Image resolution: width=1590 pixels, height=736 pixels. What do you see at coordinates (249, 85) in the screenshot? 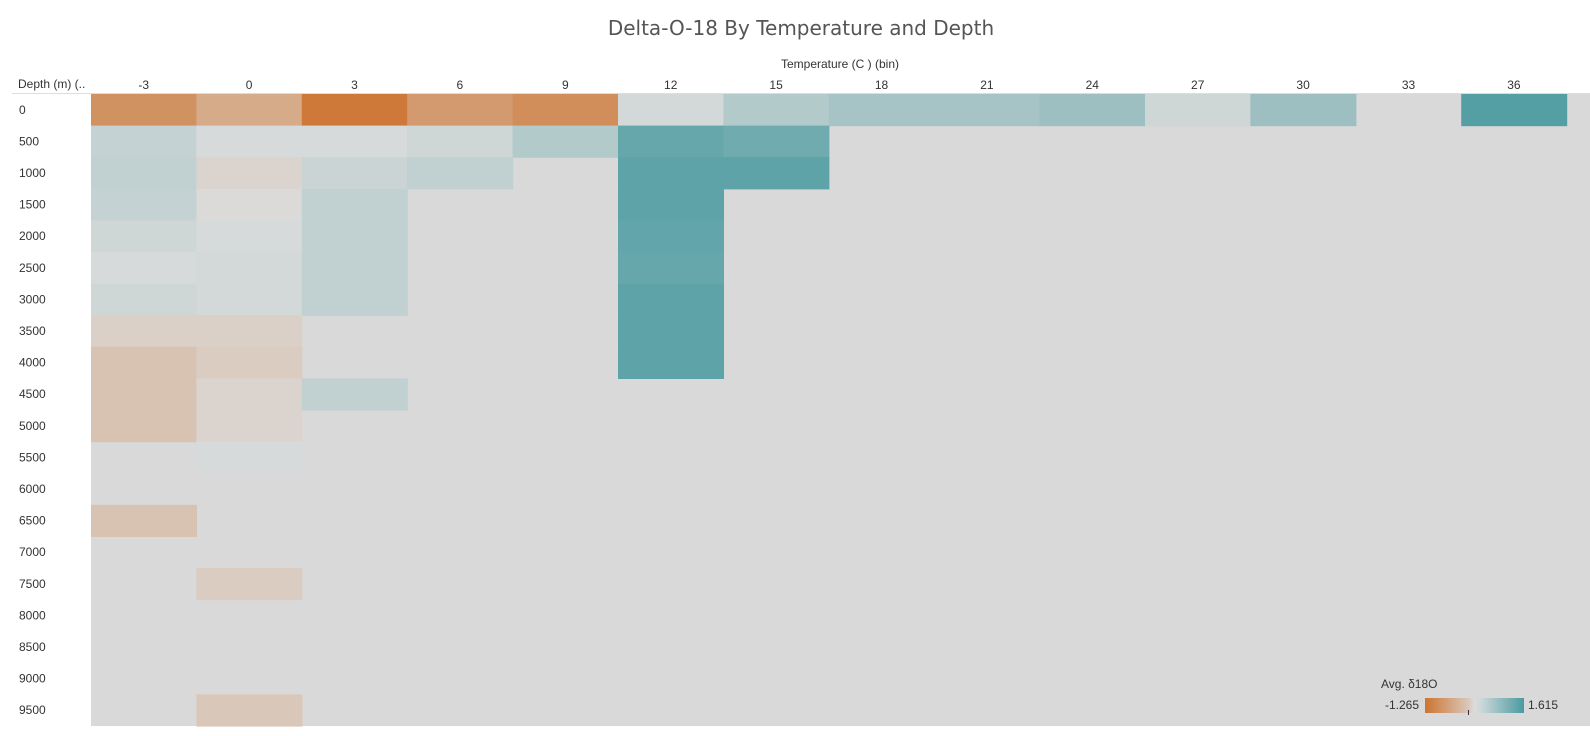
I see `column-label: 0` at bounding box center [249, 85].